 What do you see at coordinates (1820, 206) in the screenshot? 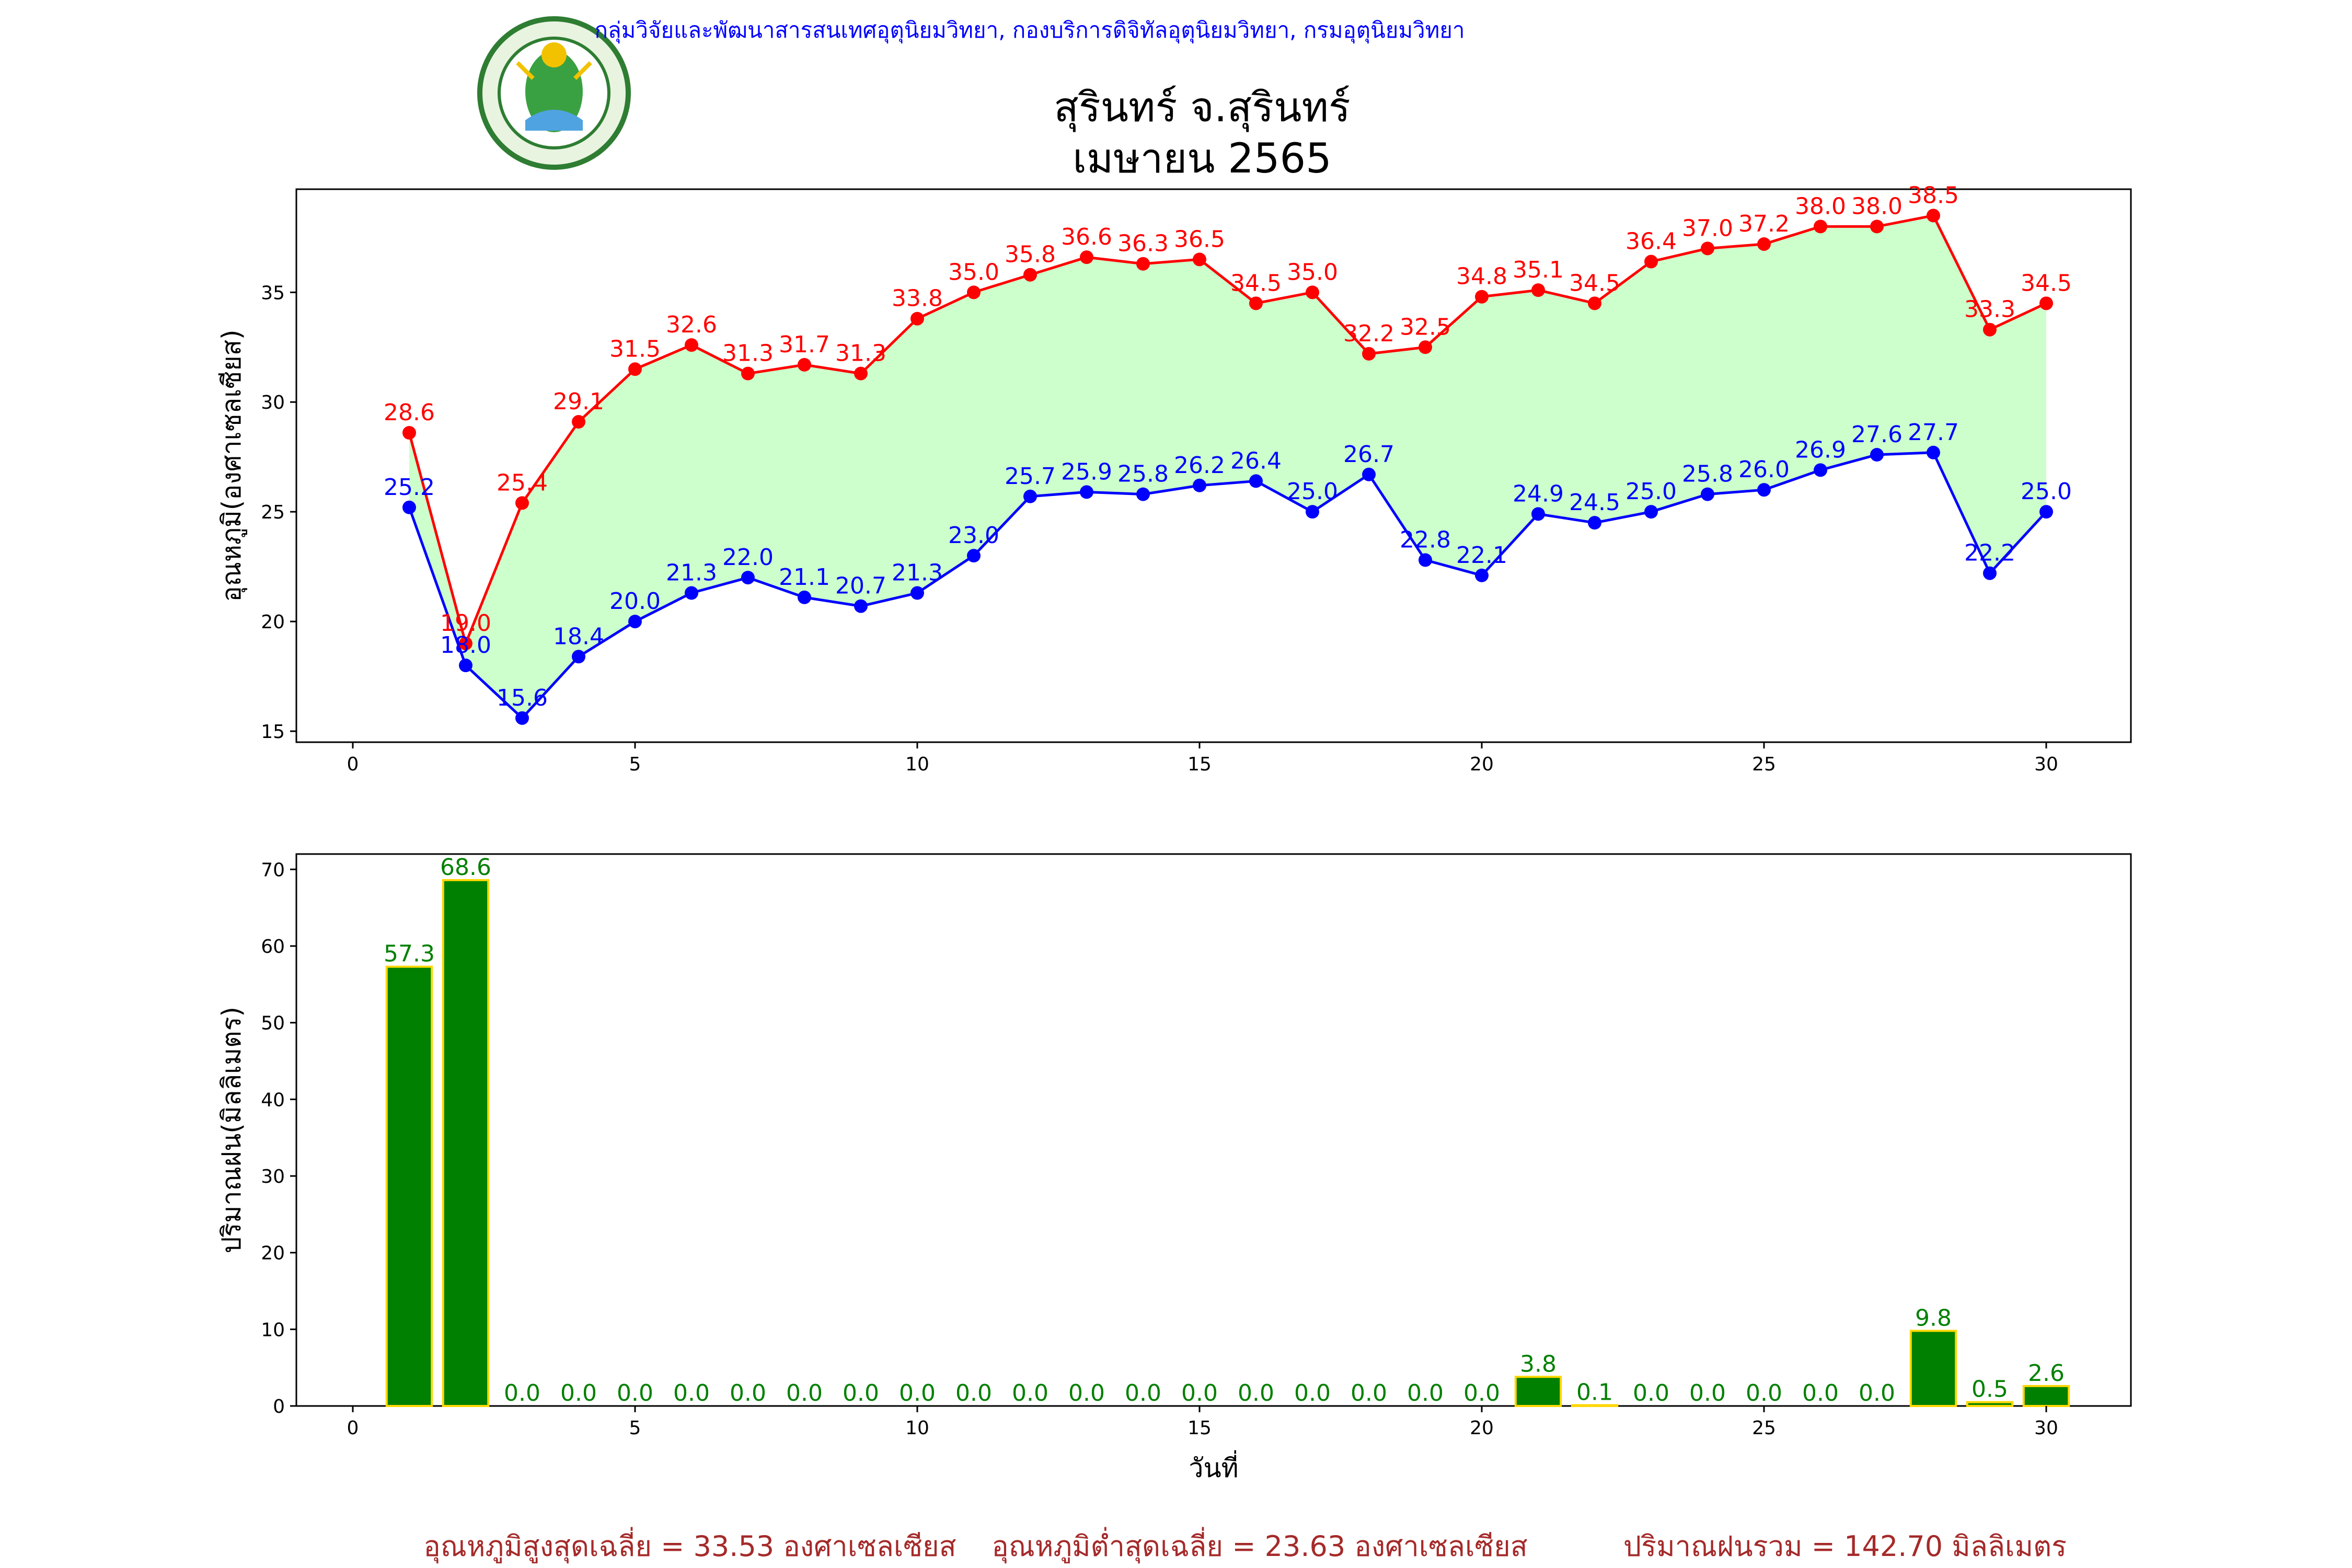
I see `max-temperature-data-label: 38.0` at bounding box center [1820, 206].